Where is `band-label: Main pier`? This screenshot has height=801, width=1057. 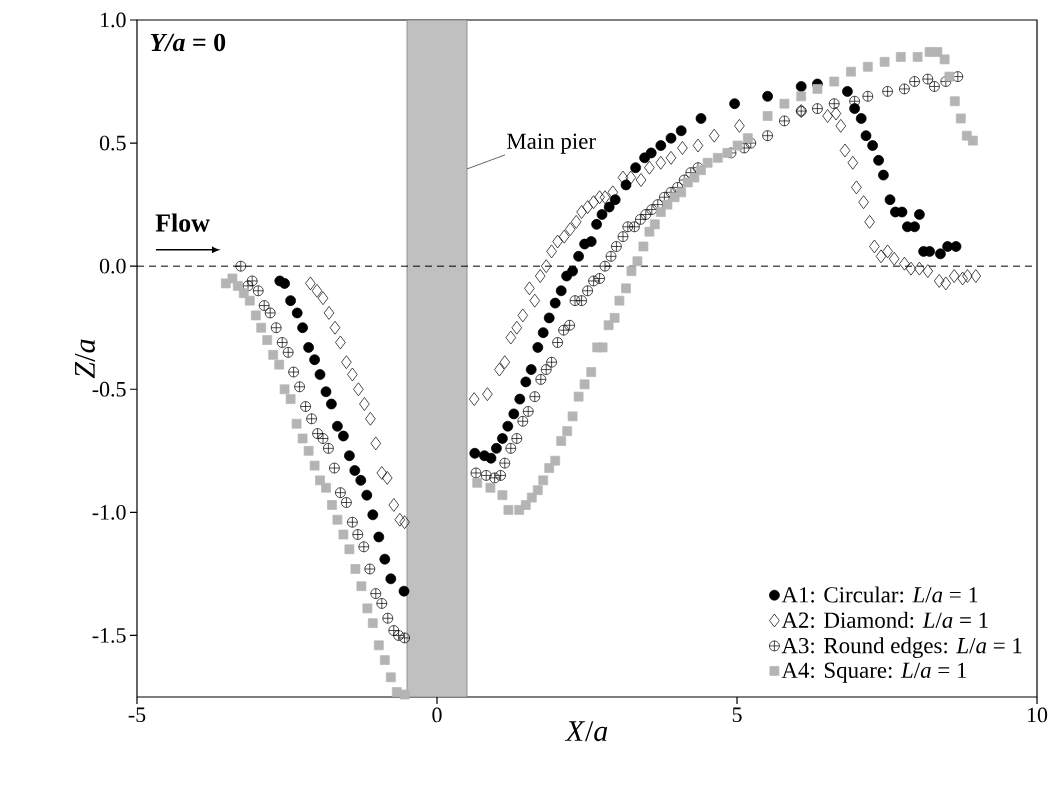
band-label: Main pier is located at coordinates (551, 143).